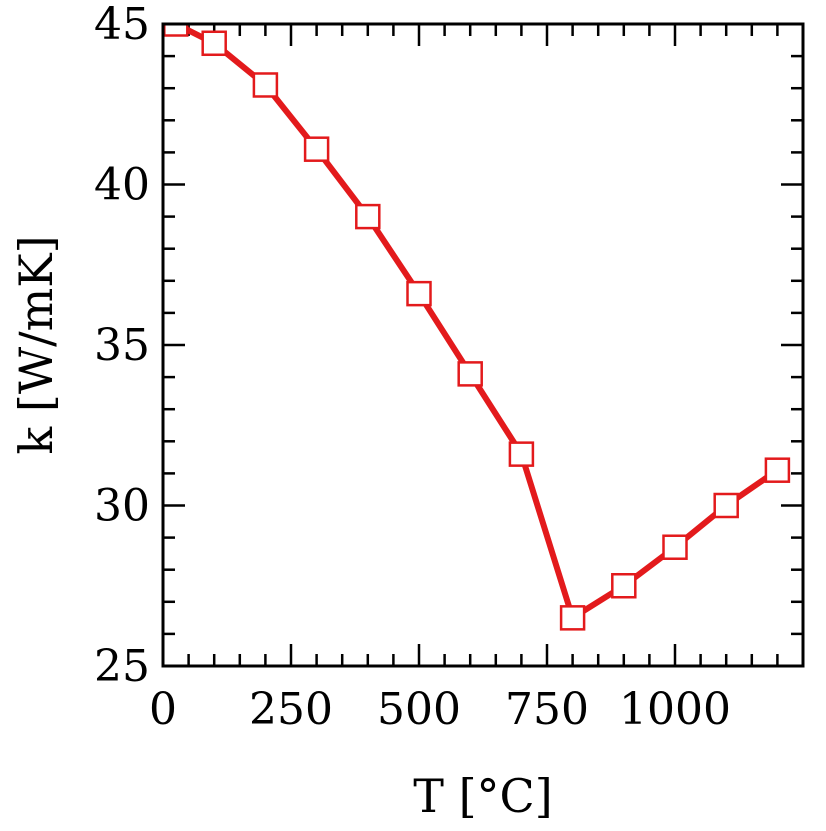  Describe the element at coordinates (122, 345) in the screenshot. I see `y-tick-label: 35` at that location.